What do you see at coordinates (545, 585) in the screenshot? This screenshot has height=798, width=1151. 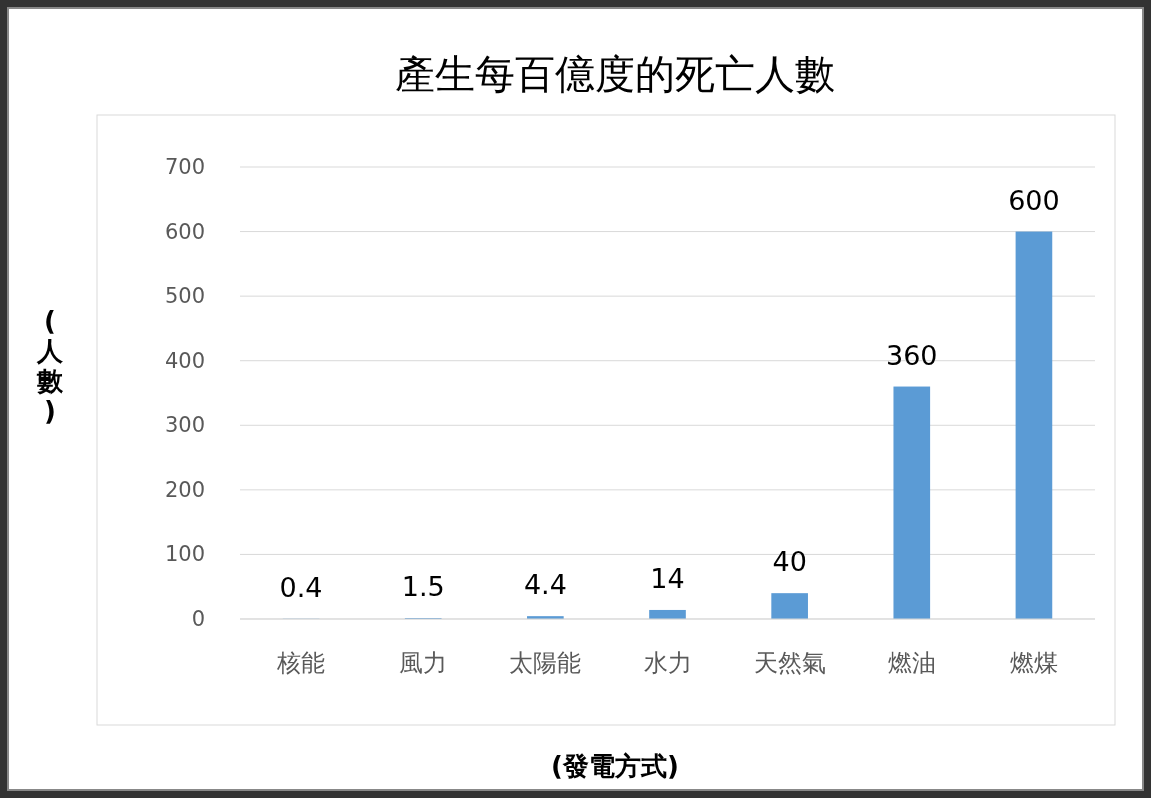 I see `data-label: 4.4` at bounding box center [545, 585].